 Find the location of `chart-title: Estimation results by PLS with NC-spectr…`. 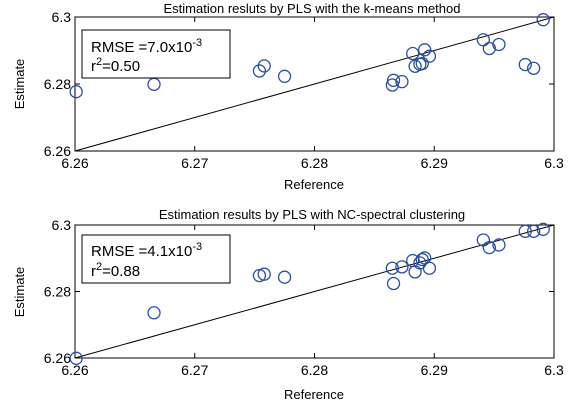

chart-title: Estimation results by PLS with NC-spectr… is located at coordinates (312, 214).